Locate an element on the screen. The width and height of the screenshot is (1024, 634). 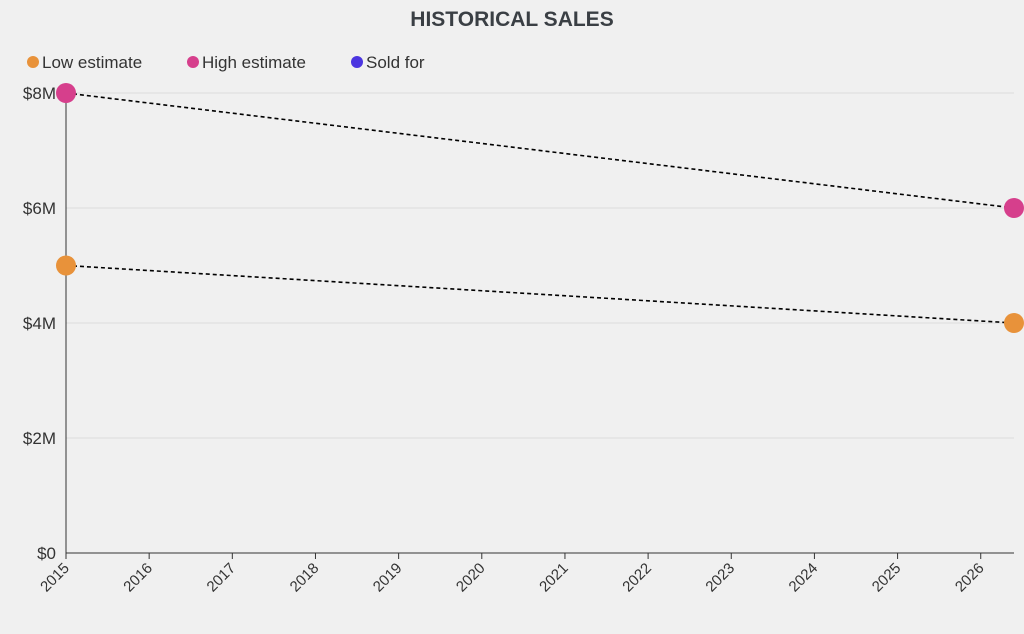
legend-item-high-estimate: High estimate is located at coordinates (246, 62).